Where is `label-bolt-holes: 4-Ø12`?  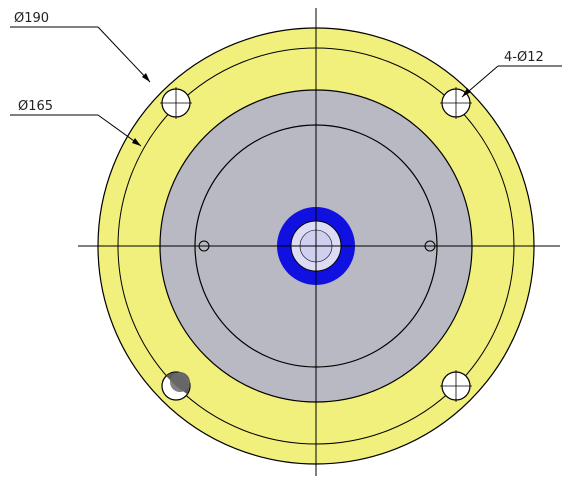
label-bolt-holes: 4-Ø12 is located at coordinates (524, 57).